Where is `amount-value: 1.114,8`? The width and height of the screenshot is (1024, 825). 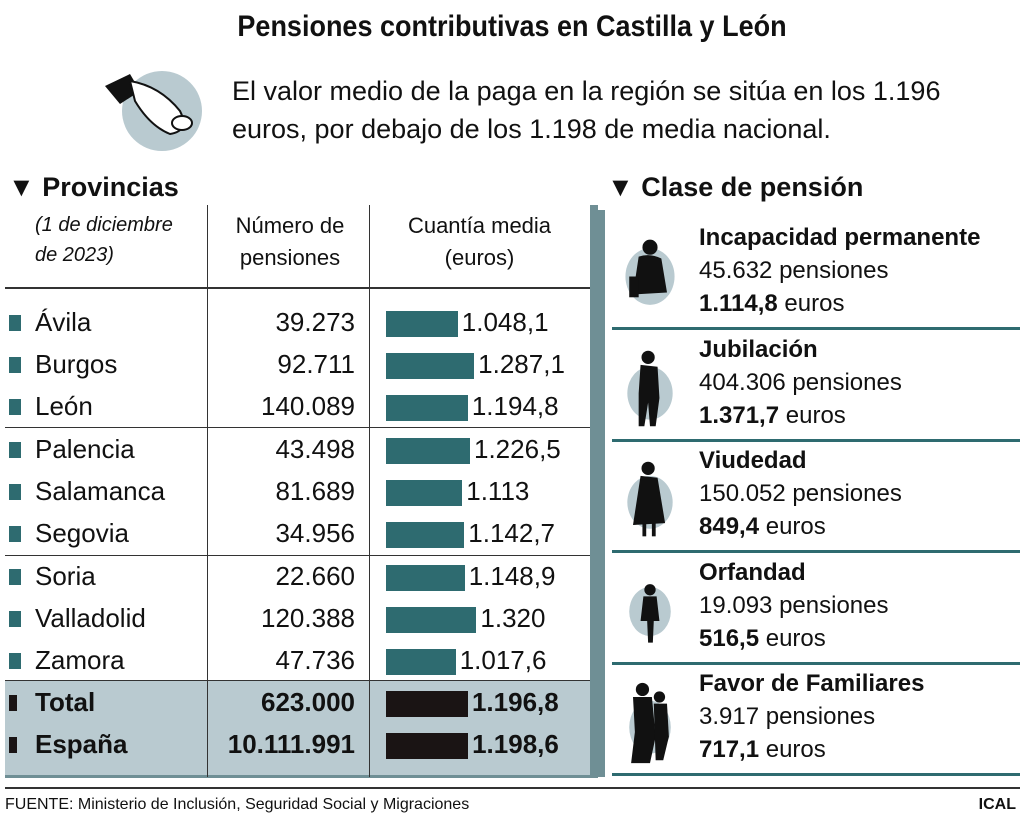
amount-value: 1.114,8 is located at coordinates (738, 303).